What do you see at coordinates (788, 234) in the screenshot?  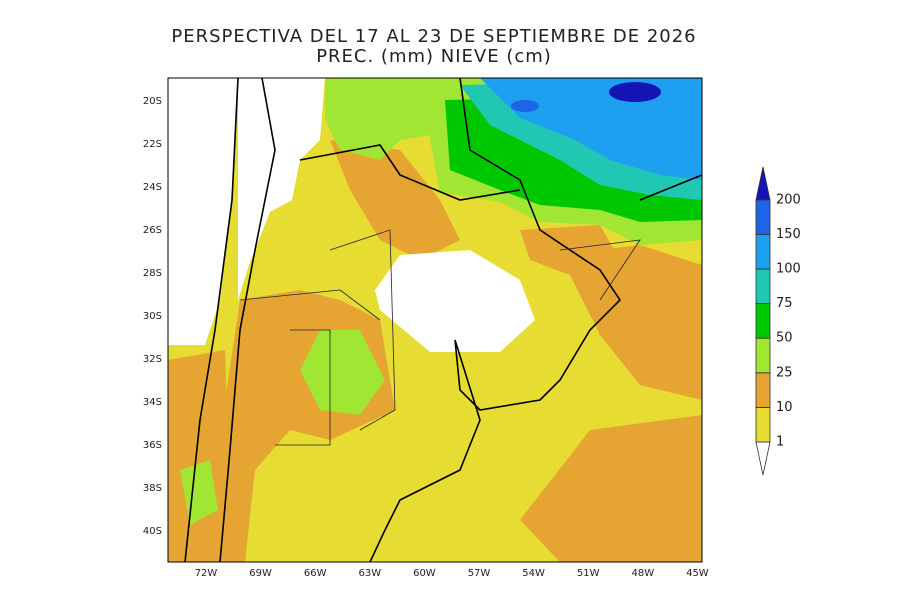 I see `colorbar-label: 150` at bounding box center [788, 234].